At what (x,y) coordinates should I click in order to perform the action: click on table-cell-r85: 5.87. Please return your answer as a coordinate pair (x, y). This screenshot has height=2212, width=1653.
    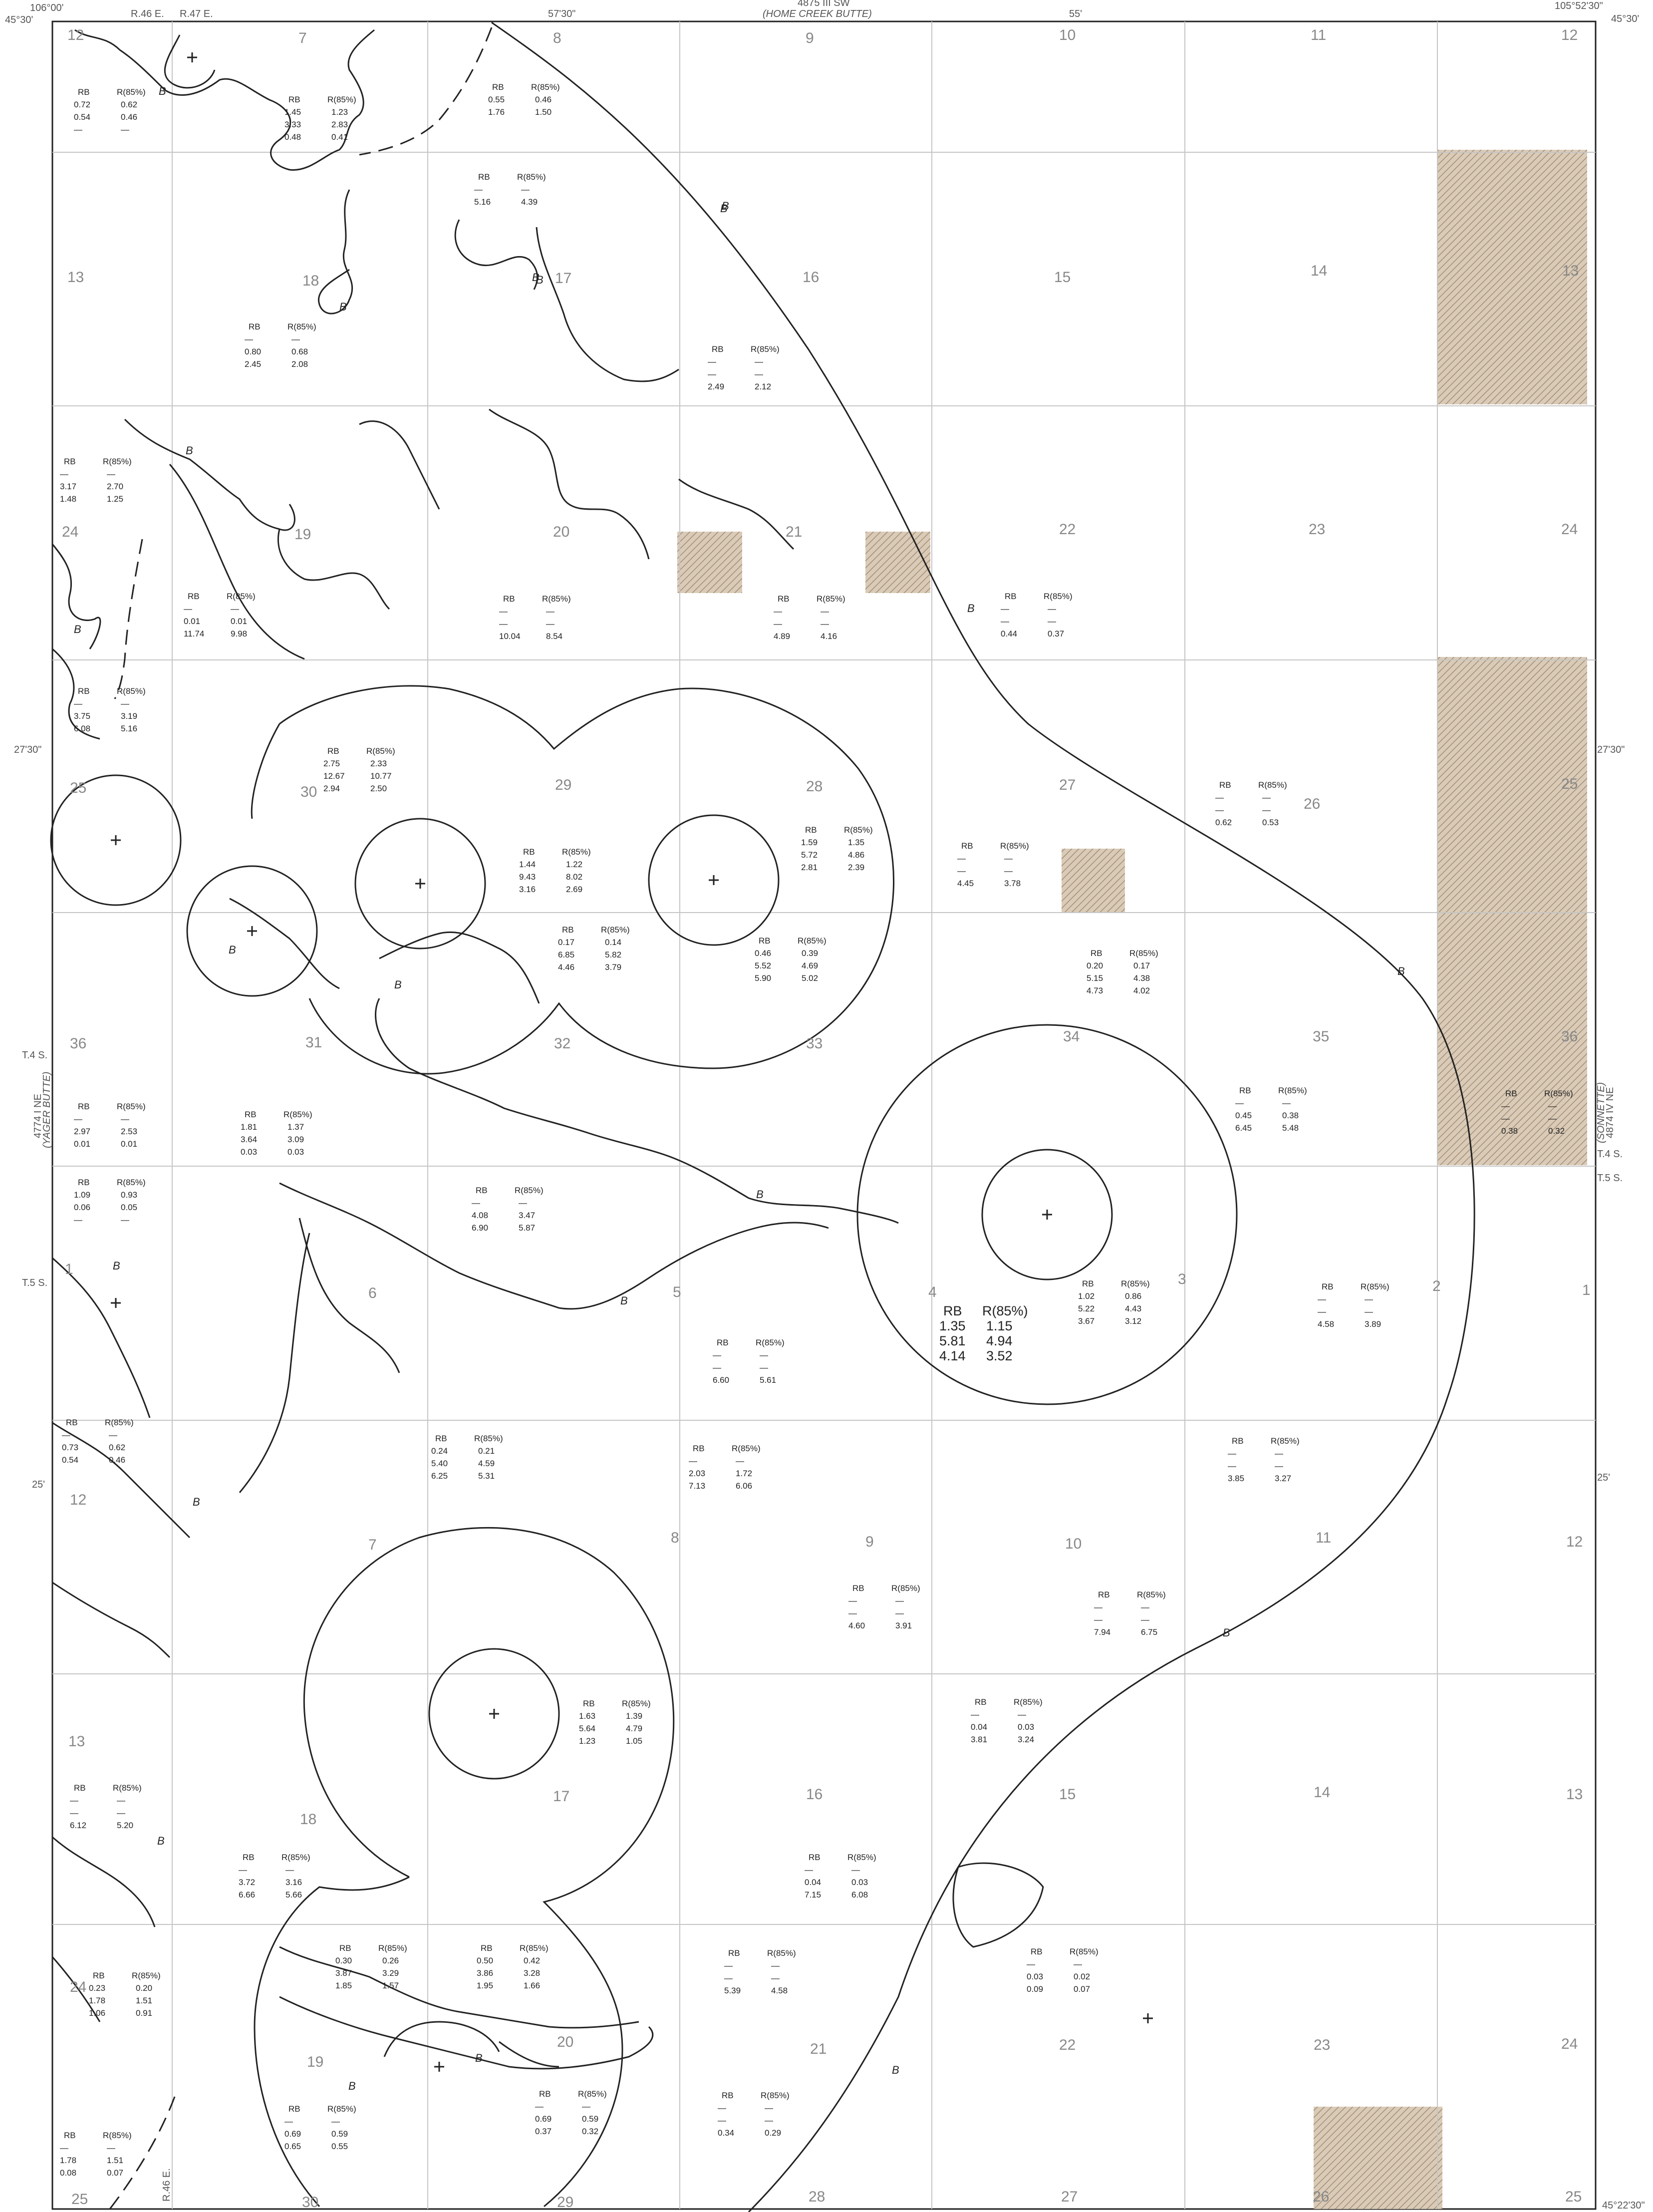
    Looking at the image, I should click on (527, 1228).